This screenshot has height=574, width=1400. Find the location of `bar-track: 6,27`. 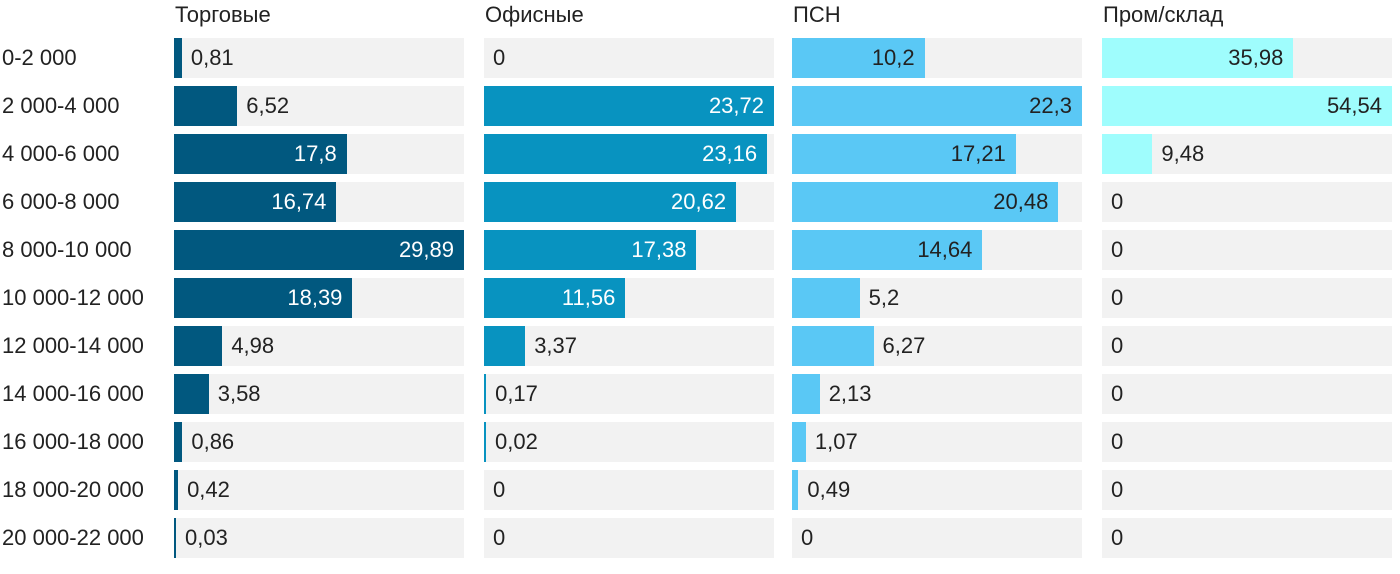

bar-track: 6,27 is located at coordinates (937, 346).